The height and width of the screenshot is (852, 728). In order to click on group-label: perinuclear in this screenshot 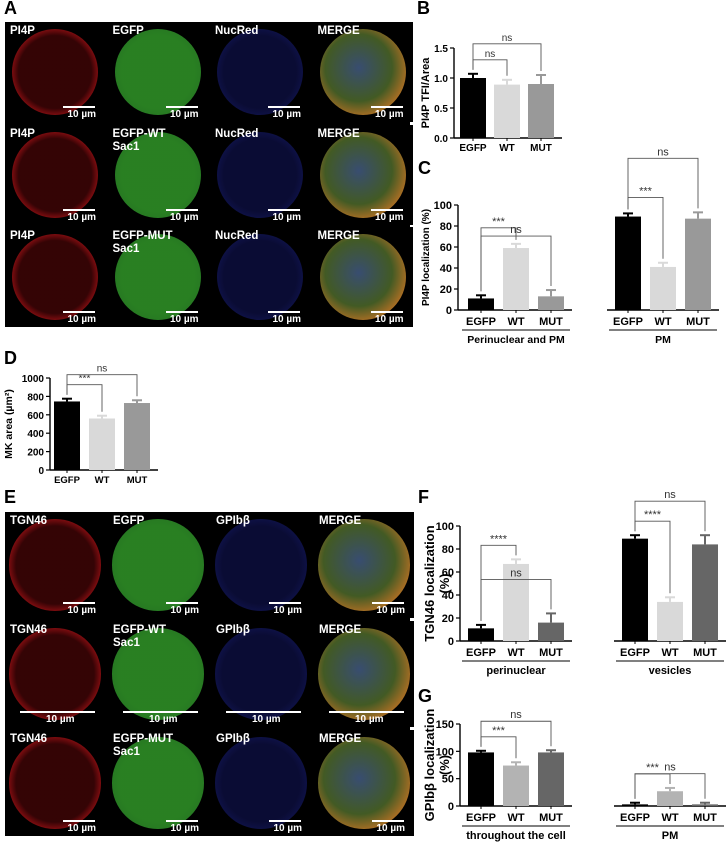, I will do `click(516, 671)`.